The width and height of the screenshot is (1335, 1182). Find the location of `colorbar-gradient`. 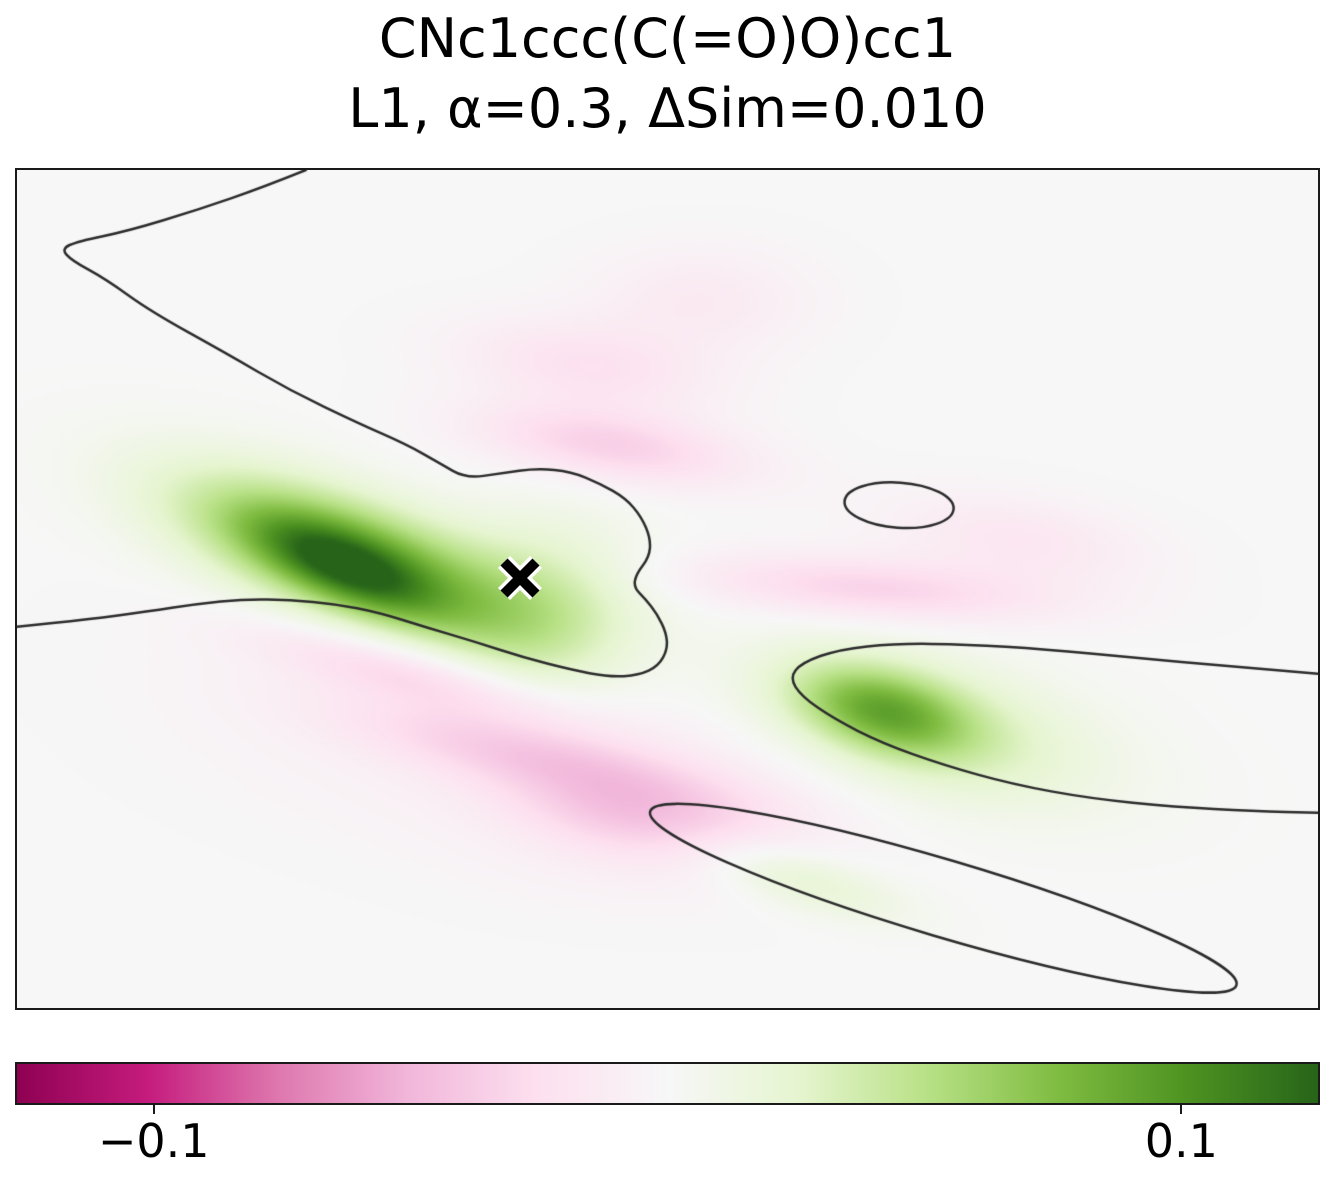

colorbar-gradient is located at coordinates (667, 1083).